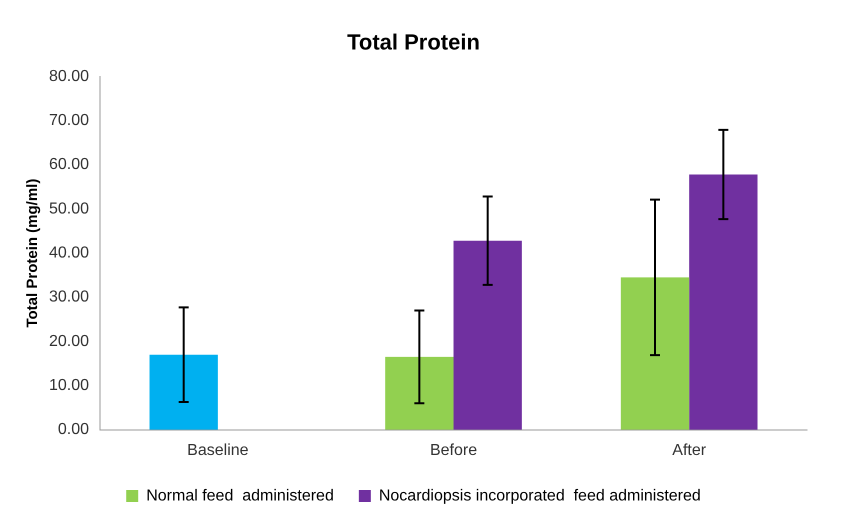  What do you see at coordinates (69, 209) in the screenshot?
I see `y-tick-label: 50.00` at bounding box center [69, 209].